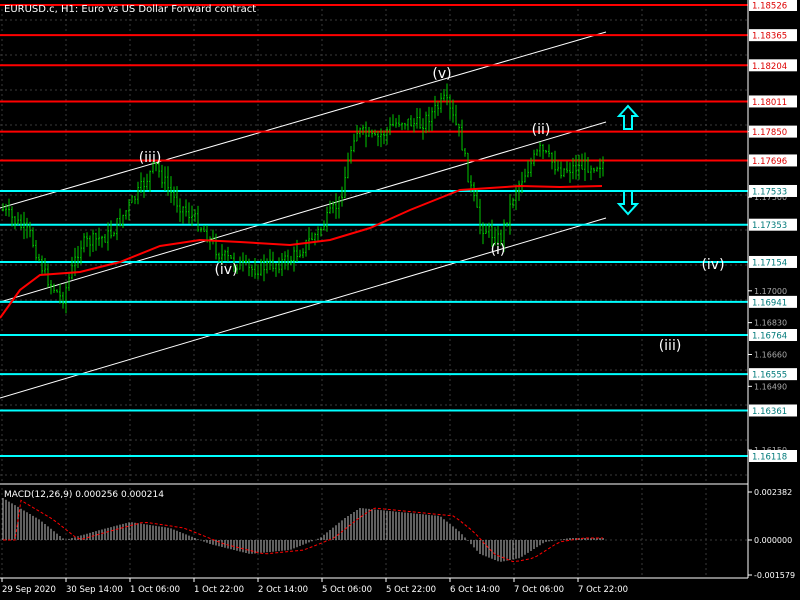 The image size is (800, 600). I want to click on support-level-label: 1.17353, so click(769, 226).